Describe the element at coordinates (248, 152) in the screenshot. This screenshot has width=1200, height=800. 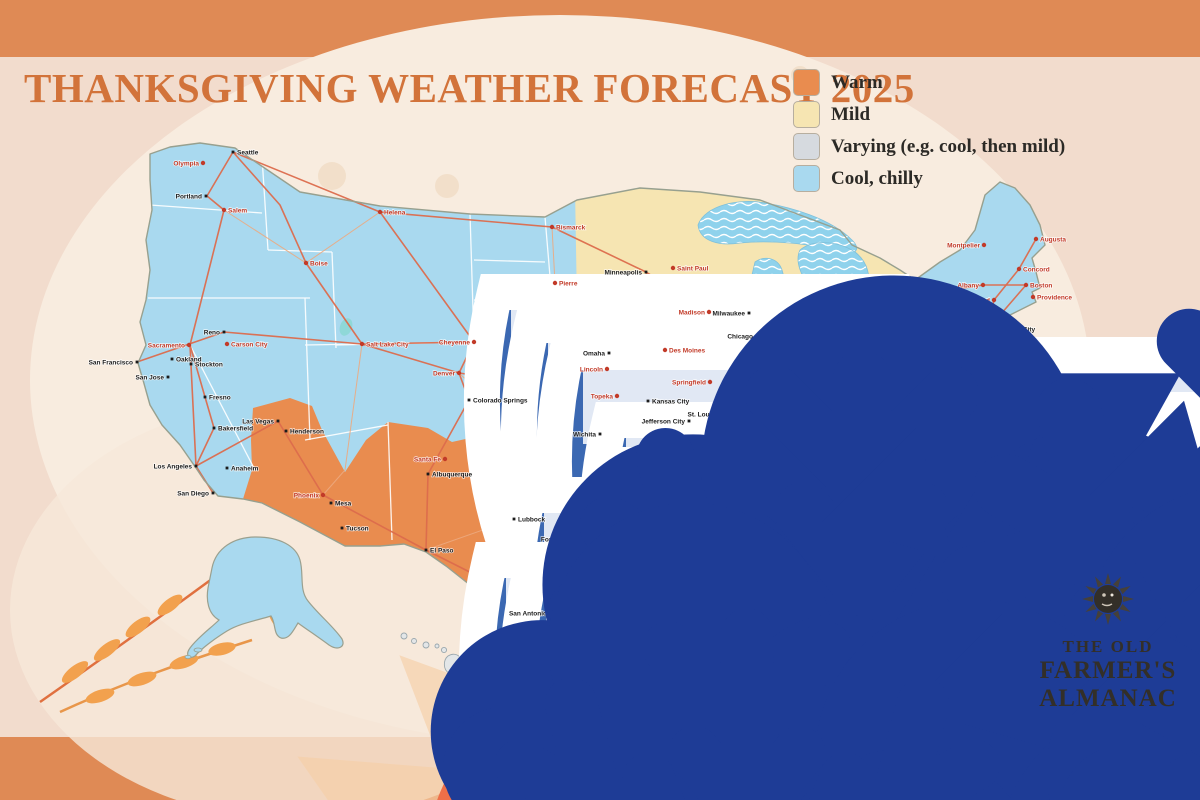
I see `city-label: Seattle` at that location.